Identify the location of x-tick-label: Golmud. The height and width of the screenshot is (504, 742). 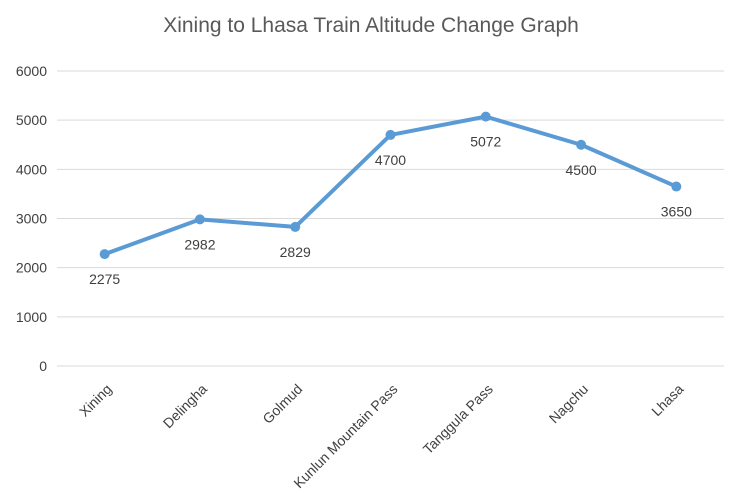
(282, 404).